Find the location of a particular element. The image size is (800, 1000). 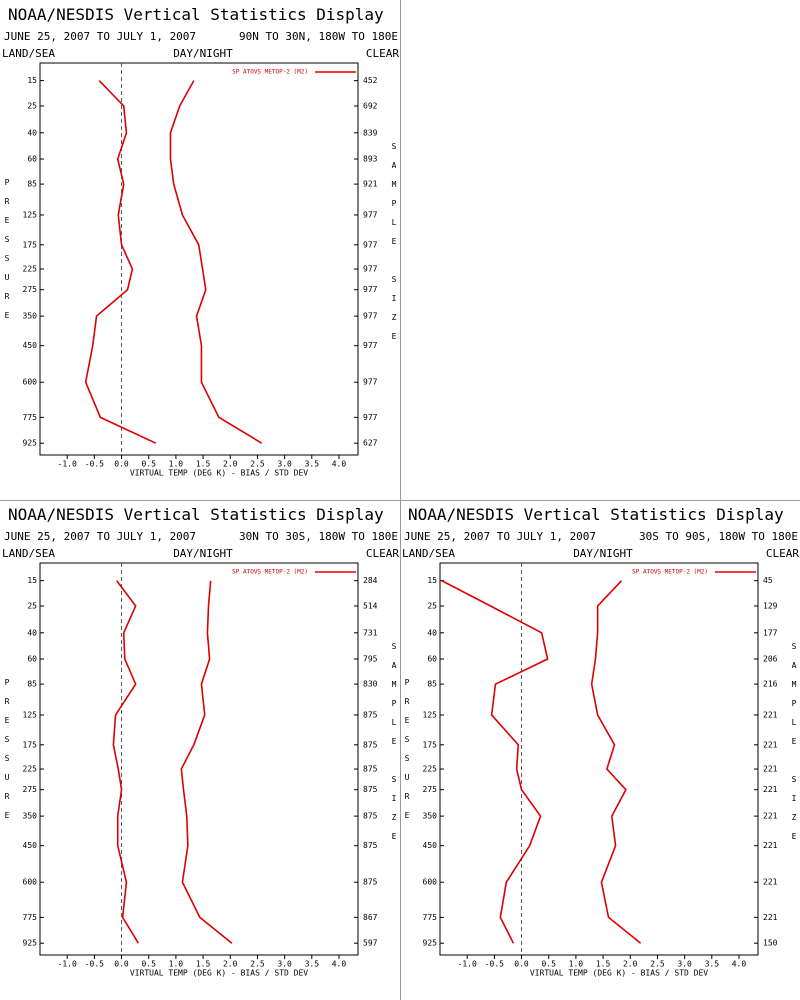

chart-title: NOAA/NESDIS Vertical Statistics Display is located at coordinates (196, 14).